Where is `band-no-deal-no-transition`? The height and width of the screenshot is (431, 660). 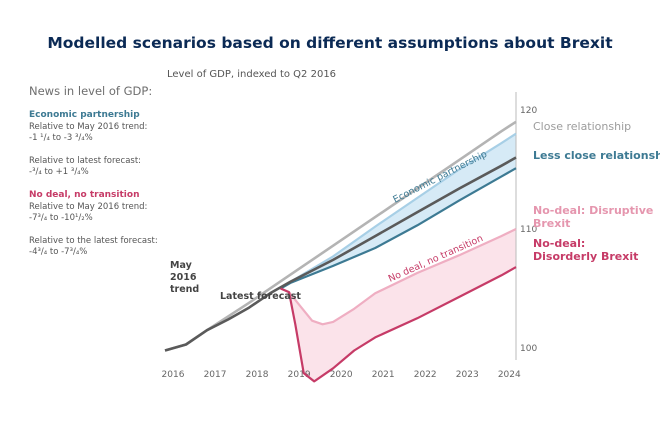 band-no-deal-no-transition is located at coordinates (398, 305).